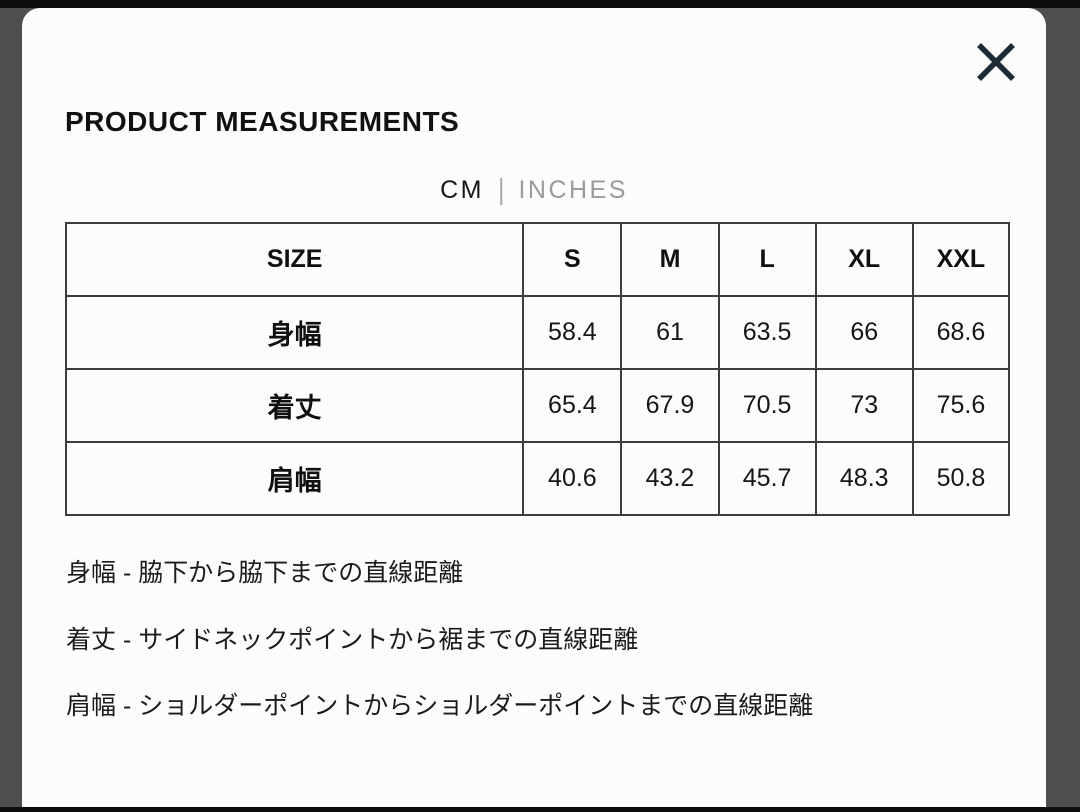 This screenshot has height=812, width=1080. What do you see at coordinates (294, 405) in the screenshot?
I see `row-label-body-length: 着丈` at bounding box center [294, 405].